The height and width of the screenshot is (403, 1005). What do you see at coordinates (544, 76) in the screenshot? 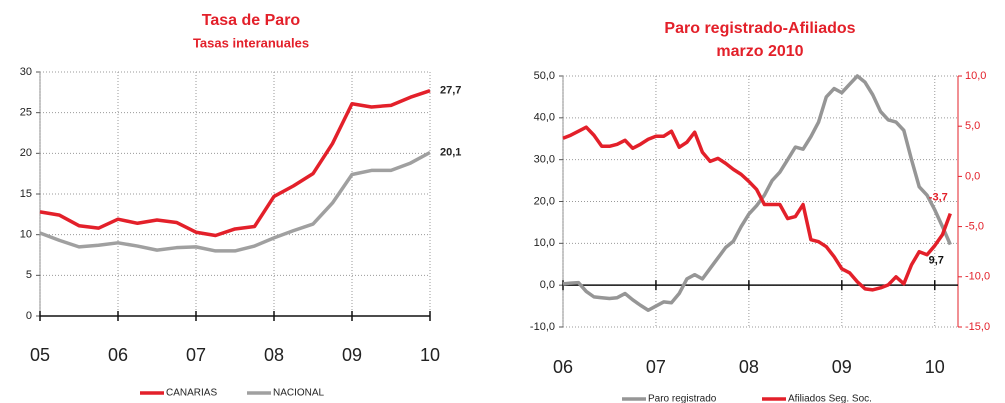
I see `y-tick-label: 50,0` at bounding box center [544, 76].